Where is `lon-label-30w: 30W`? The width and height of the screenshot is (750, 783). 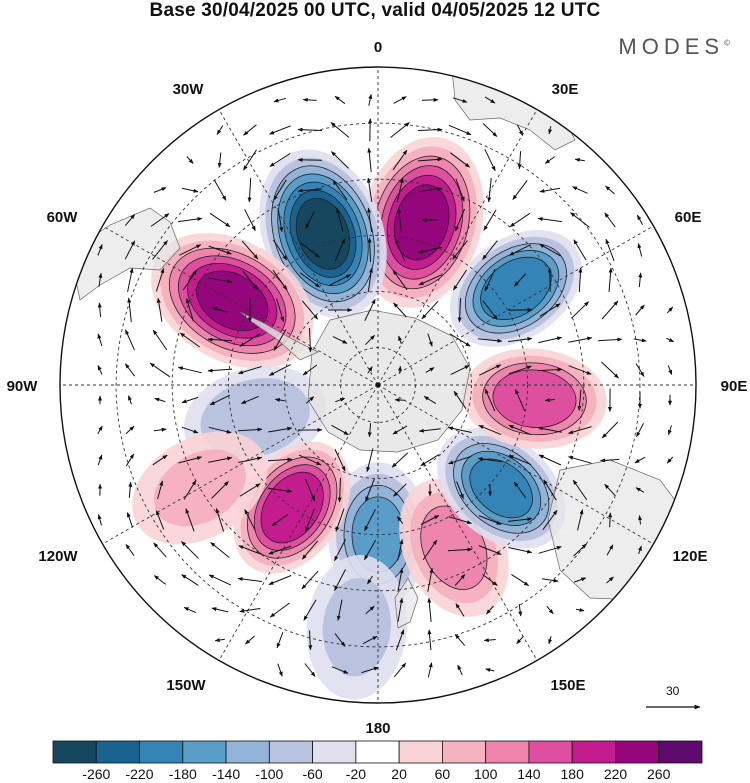
lon-label-30w: 30W is located at coordinates (189, 89).